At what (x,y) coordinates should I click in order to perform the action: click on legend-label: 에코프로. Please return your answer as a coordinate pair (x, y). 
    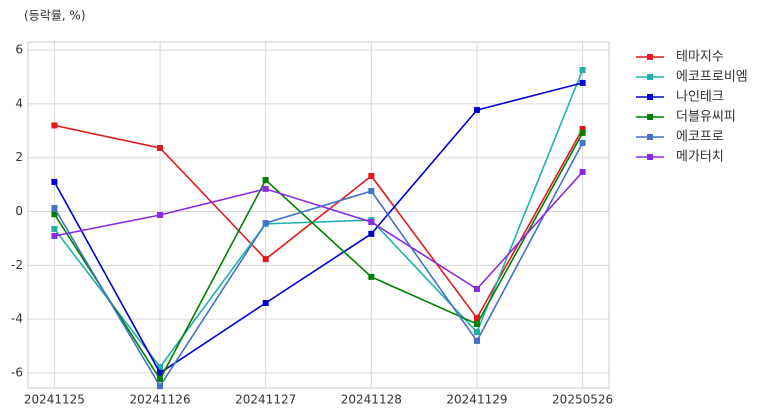
    Looking at the image, I should click on (700, 137).